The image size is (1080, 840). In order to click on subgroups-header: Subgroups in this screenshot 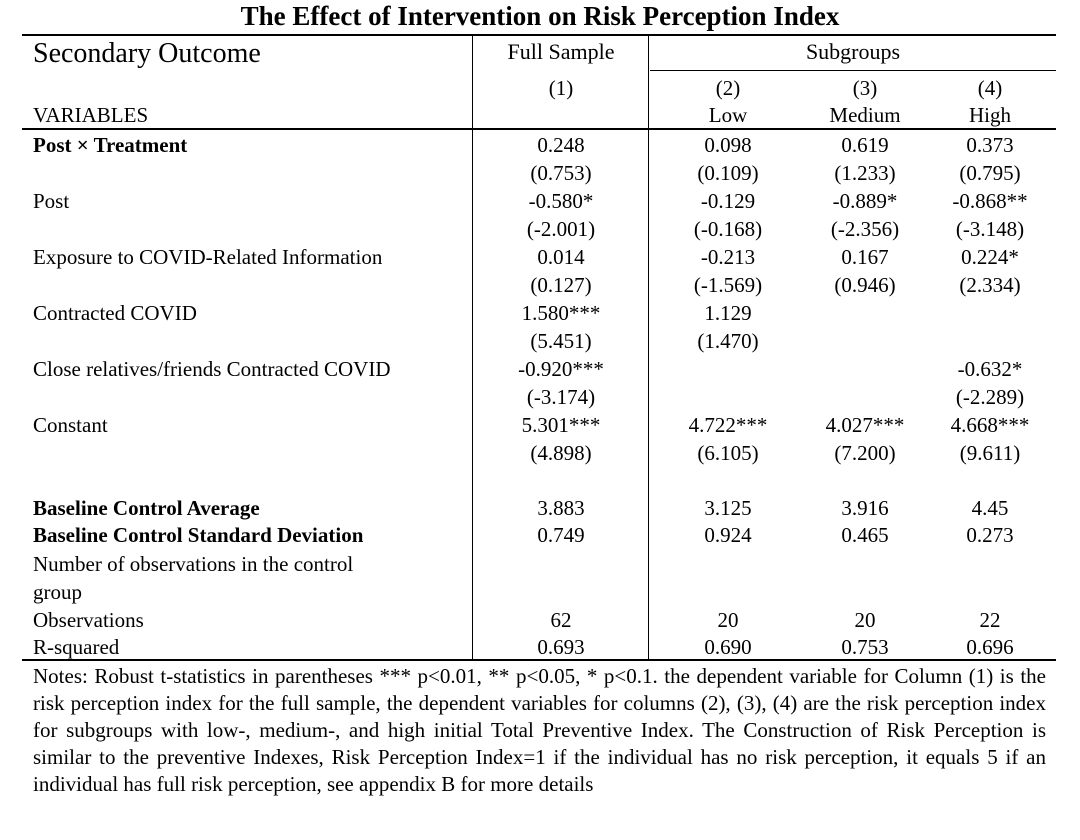, I will do `click(853, 51)`.